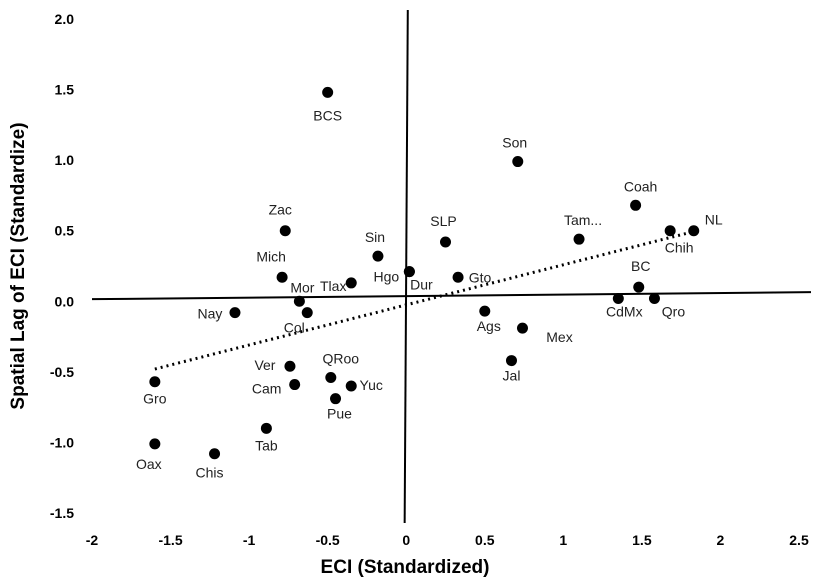 This screenshot has height=579, width=813. I want to click on y-axis-title: Spatial Lag of ECI (Standardize), so click(18, 265).